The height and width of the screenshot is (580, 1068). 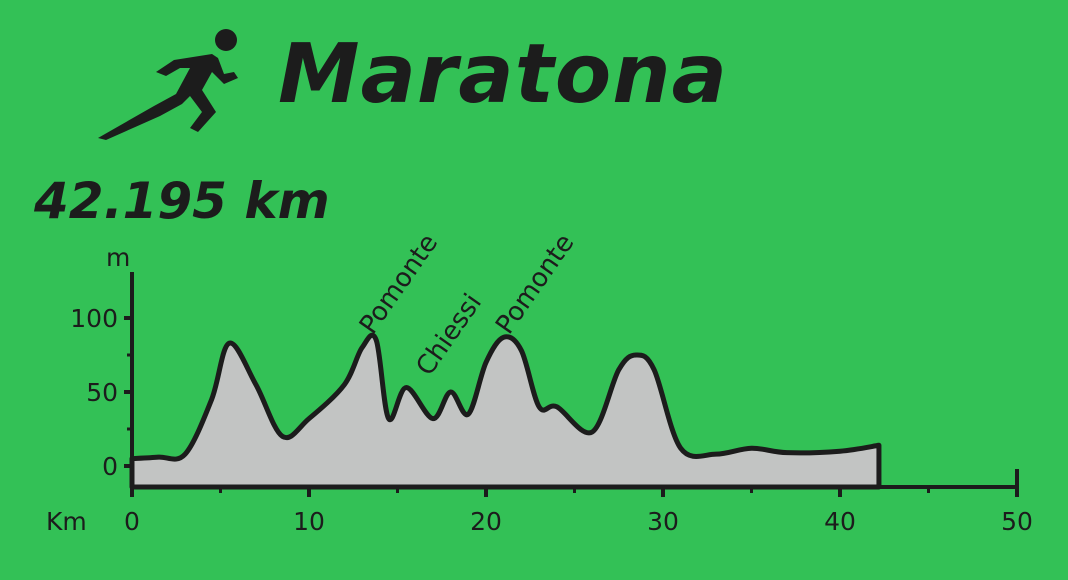 I want to click on y-tick-label: 100, so click(x=94, y=318).